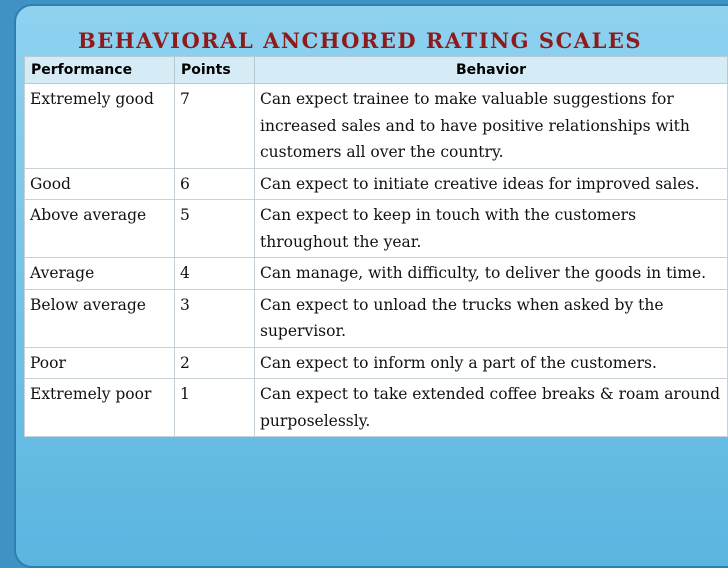 The image size is (728, 568). What do you see at coordinates (99, 407) in the screenshot?
I see `table-cell: Extremely poor` at bounding box center [99, 407].